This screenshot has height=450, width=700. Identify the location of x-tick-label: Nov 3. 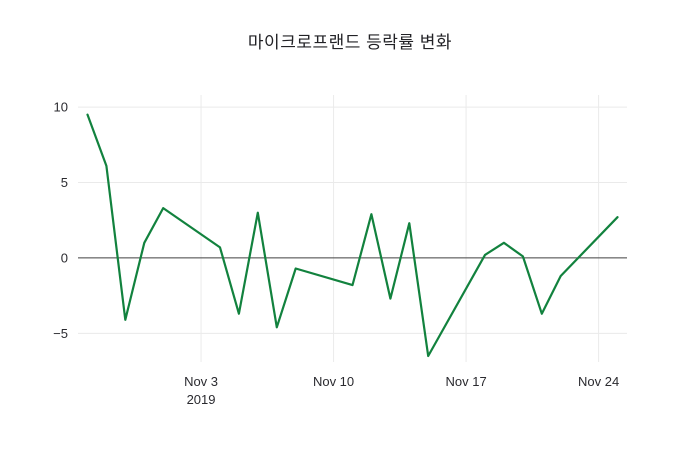
(201, 381).